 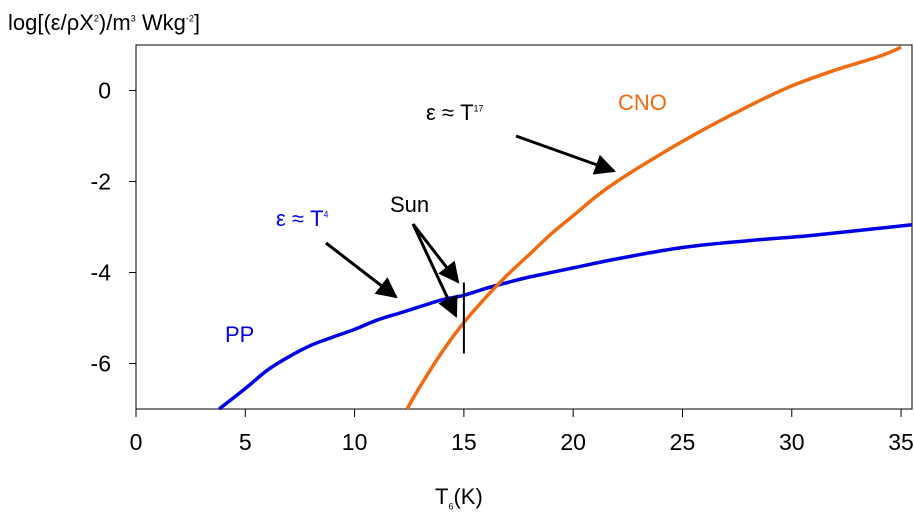 I want to click on y-tick-label: -6, so click(x=101, y=364).